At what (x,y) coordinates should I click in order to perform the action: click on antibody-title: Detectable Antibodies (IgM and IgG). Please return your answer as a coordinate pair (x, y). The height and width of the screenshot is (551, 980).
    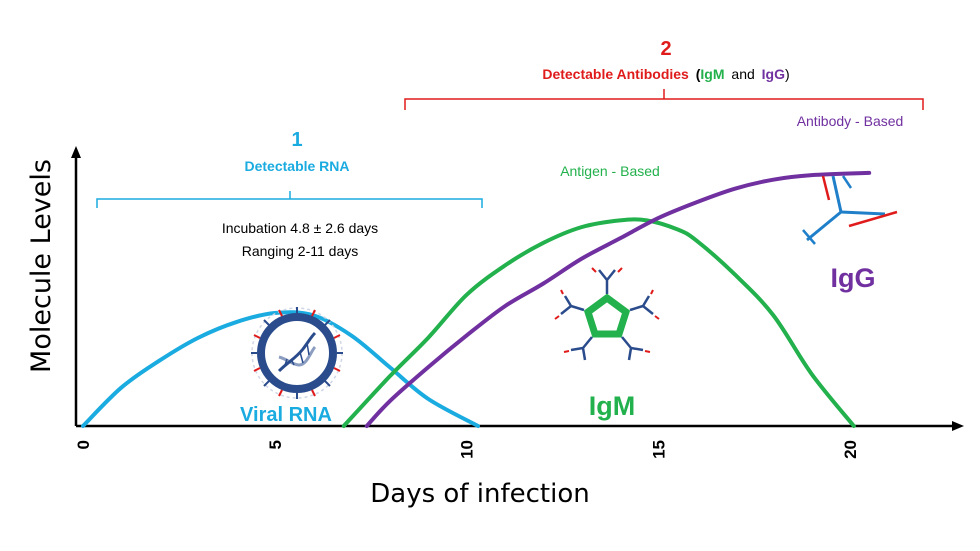
    Looking at the image, I should click on (665, 74).